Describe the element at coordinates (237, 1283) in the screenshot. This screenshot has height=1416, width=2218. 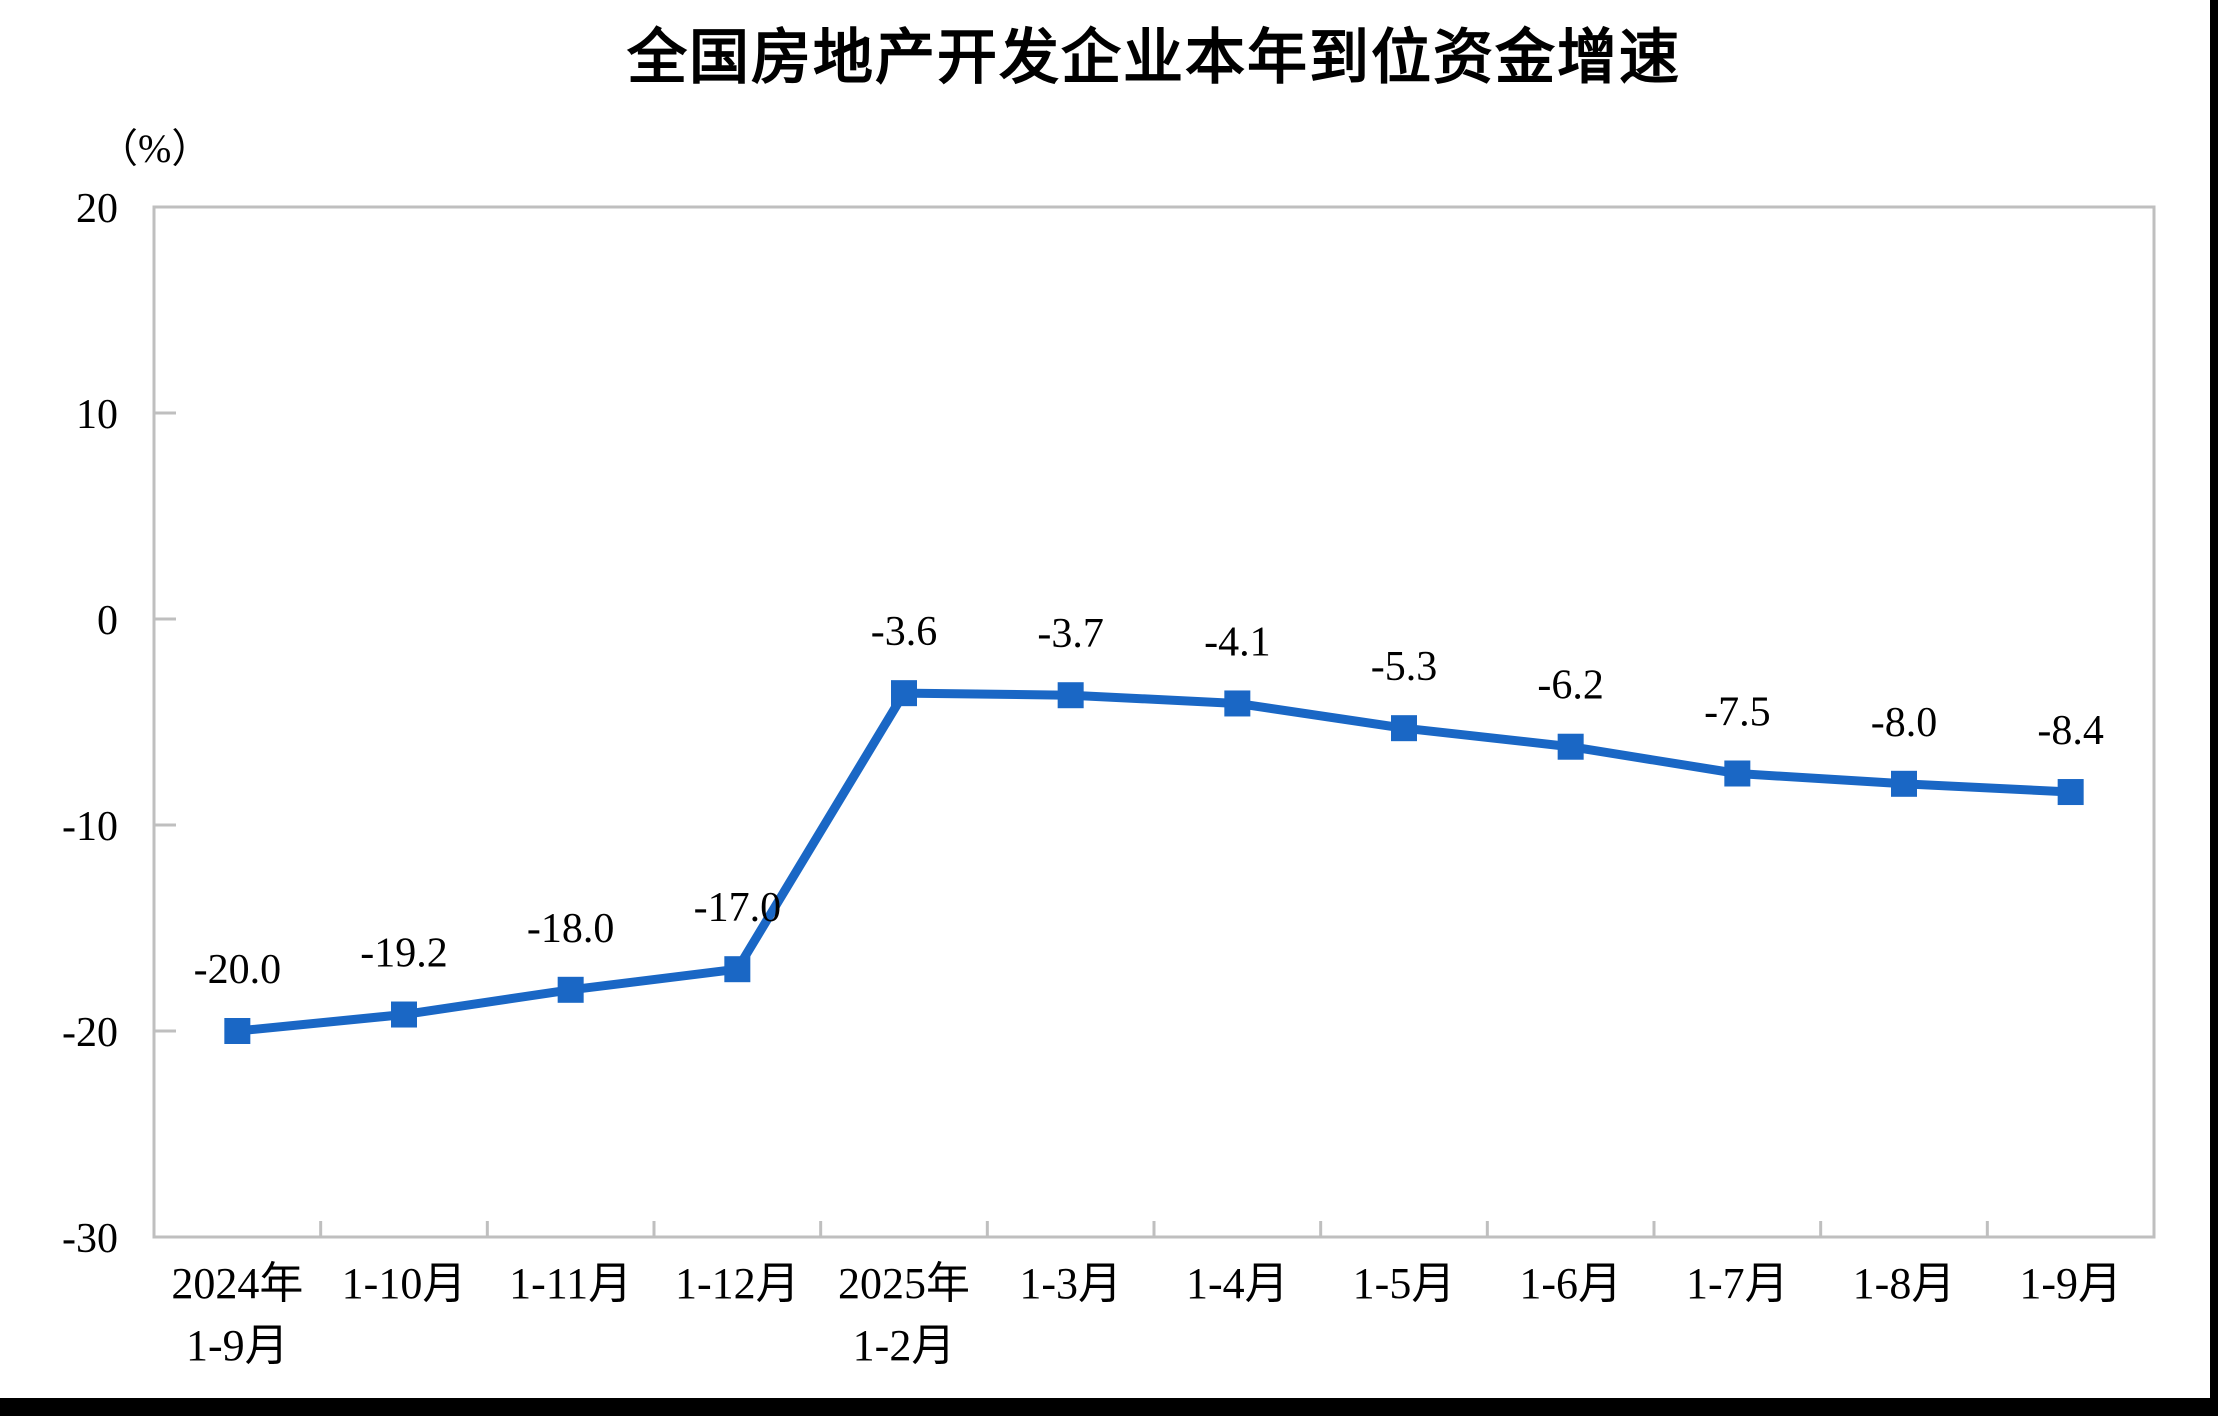
I see `x-axis-category-label: 2024年` at that location.